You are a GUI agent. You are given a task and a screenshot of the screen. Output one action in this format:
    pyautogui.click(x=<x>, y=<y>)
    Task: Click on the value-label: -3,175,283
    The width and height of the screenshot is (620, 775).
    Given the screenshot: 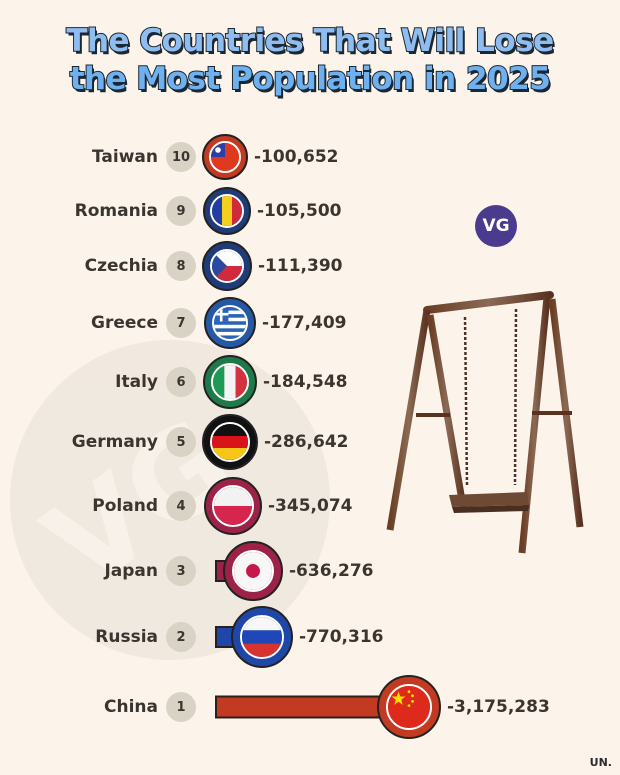 What is the action you would take?
    pyautogui.click(x=498, y=707)
    